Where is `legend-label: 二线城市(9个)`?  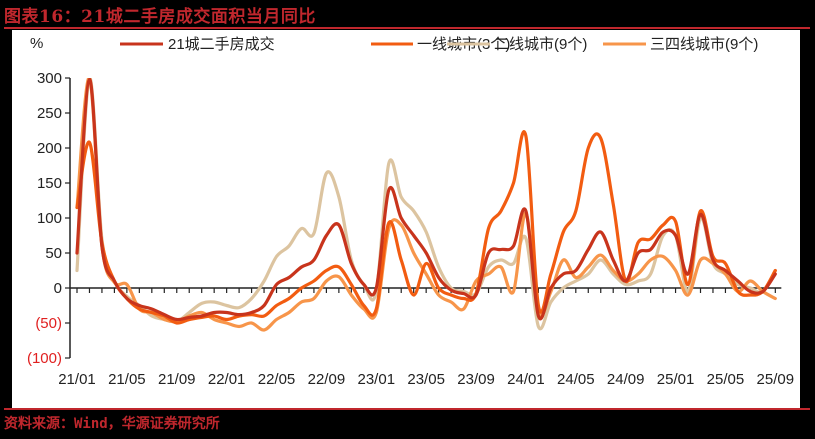 legend-label: 二线城市(9个) is located at coordinates (540, 44).